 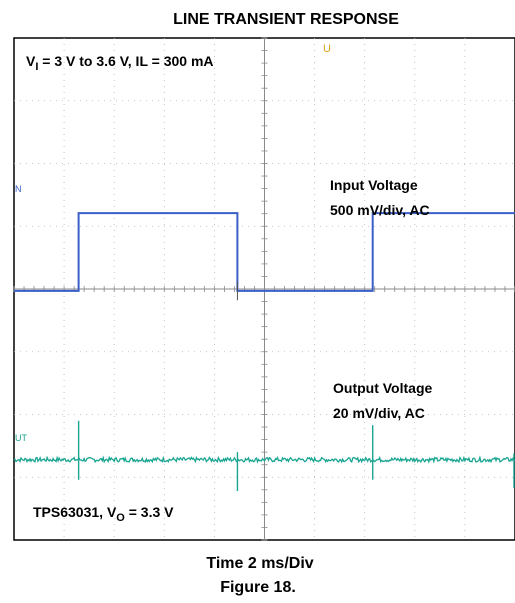 What do you see at coordinates (18, 189) in the screenshot?
I see `input-channel-marker: N` at bounding box center [18, 189].